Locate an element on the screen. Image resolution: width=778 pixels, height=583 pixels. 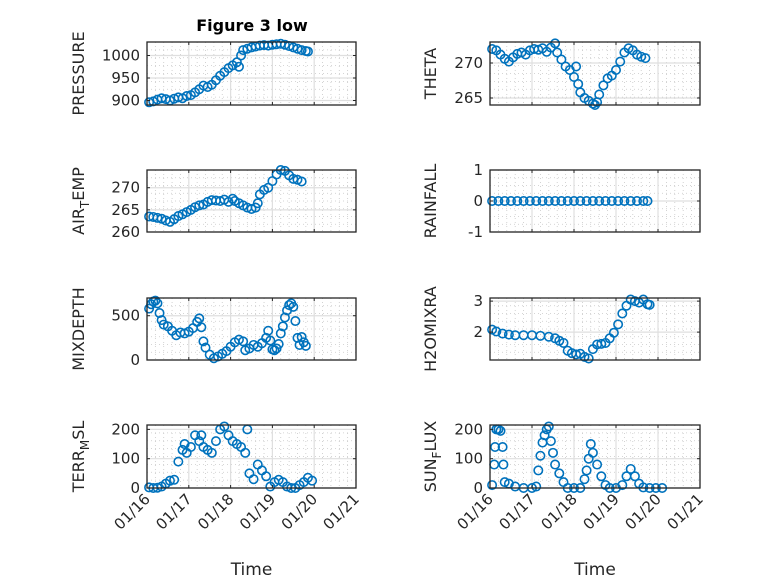
axes-h2omixra: 2 3 H2OMIXRA is located at coordinates (561, 329).